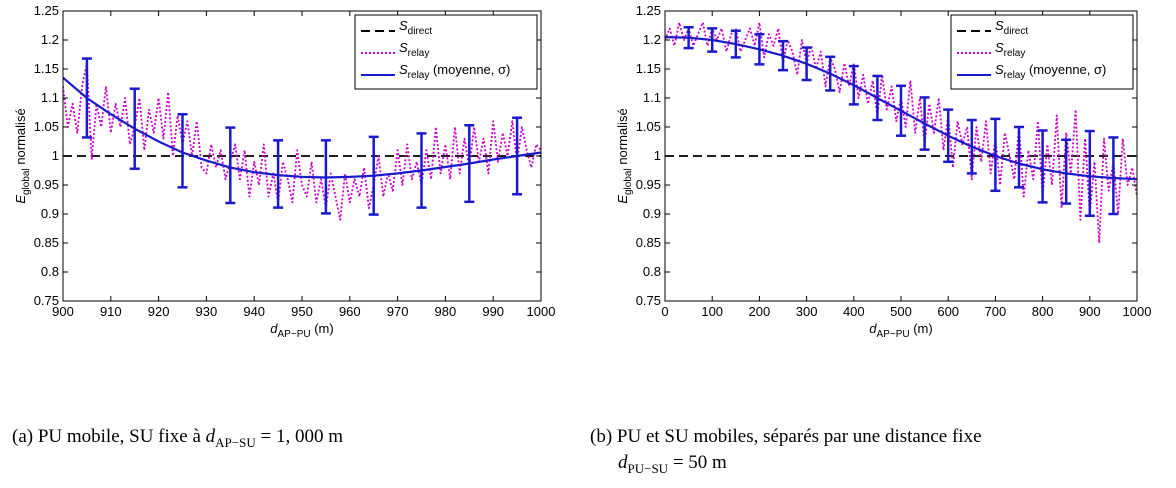  Describe the element at coordinates (235, 442) in the screenshot. I see `caption-a-sub: AP−SU` at that location.